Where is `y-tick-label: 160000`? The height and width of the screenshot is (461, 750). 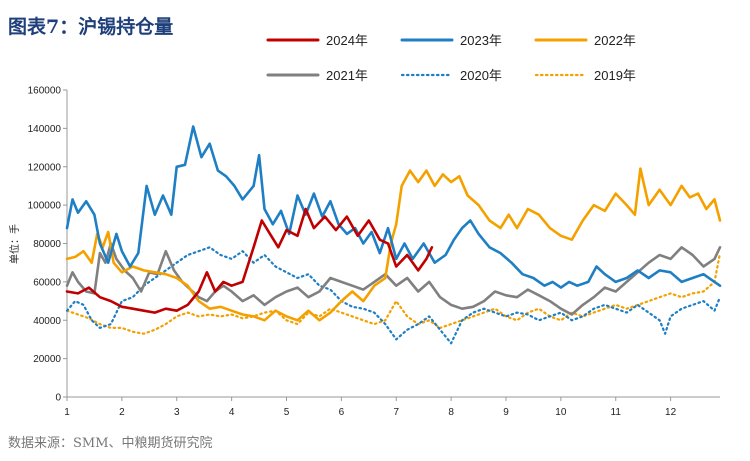 y-tick-label: 160000 is located at coordinates (45, 91).